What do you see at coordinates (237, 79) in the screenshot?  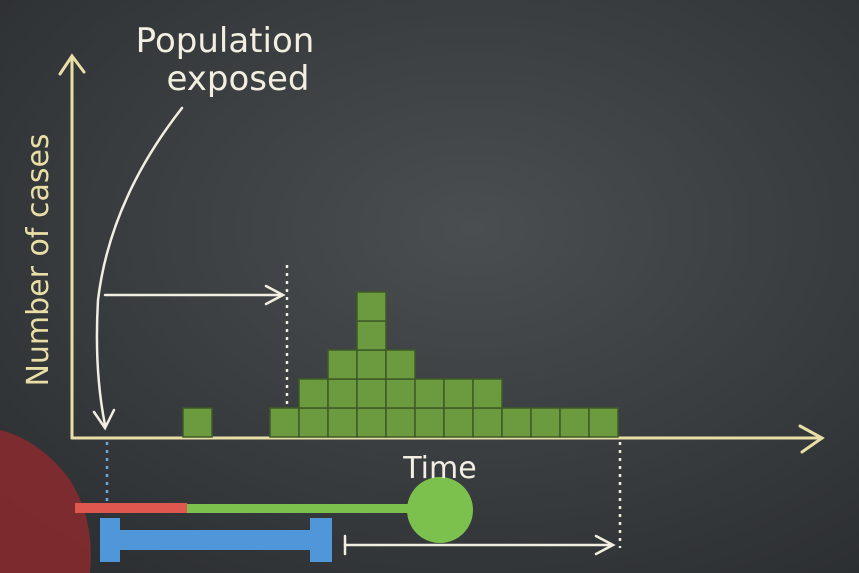 I see `annotation-word: exposed` at bounding box center [237, 79].